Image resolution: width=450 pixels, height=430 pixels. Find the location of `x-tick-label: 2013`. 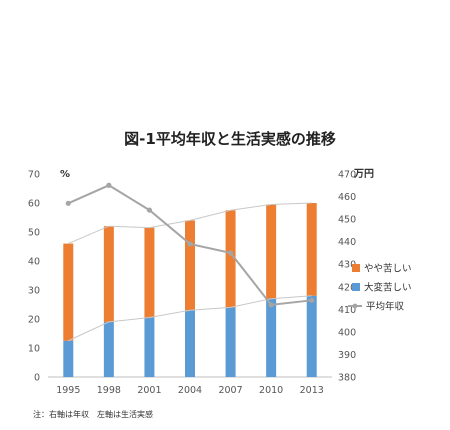

x-tick-label: 2013 is located at coordinates (312, 390).